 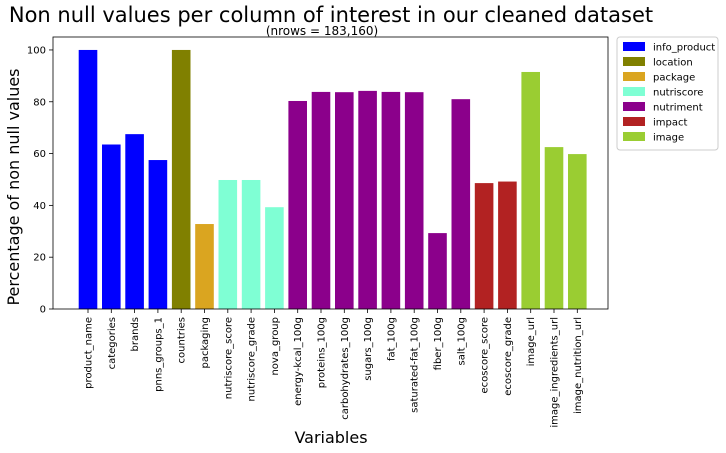 I want to click on x-tick-label: categories, so click(x=112, y=343).